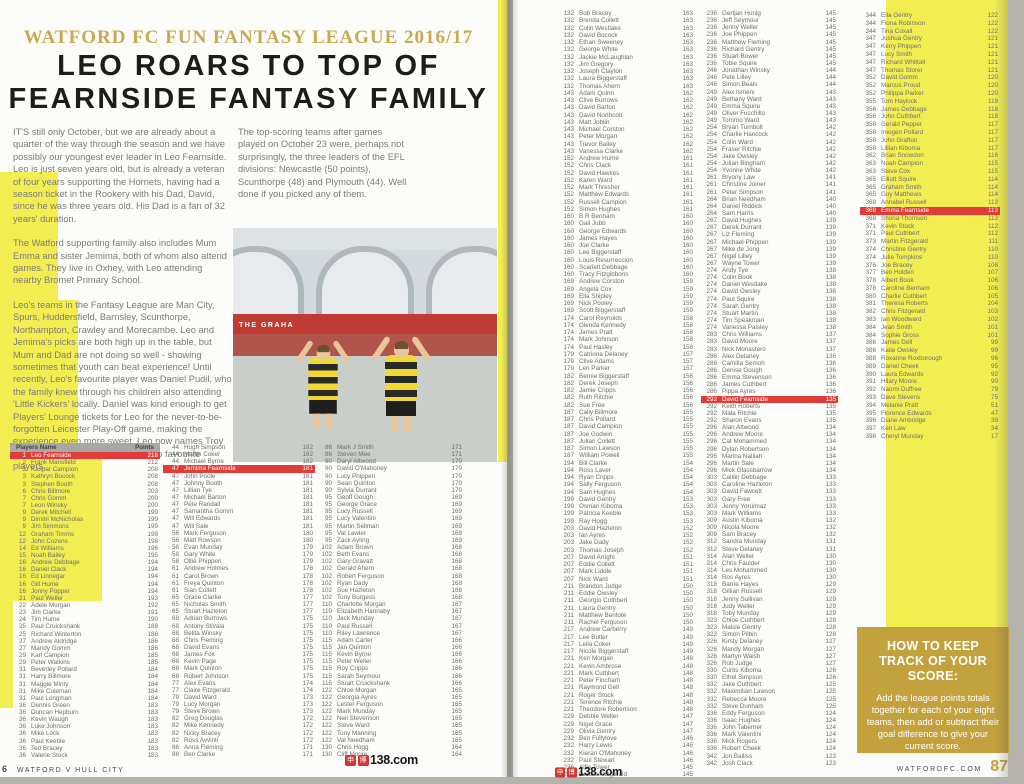 The image size is (1024, 784). Describe the element at coordinates (742, 206) in the screenshot. I see `player-name: Daniel Riddick` at that location.